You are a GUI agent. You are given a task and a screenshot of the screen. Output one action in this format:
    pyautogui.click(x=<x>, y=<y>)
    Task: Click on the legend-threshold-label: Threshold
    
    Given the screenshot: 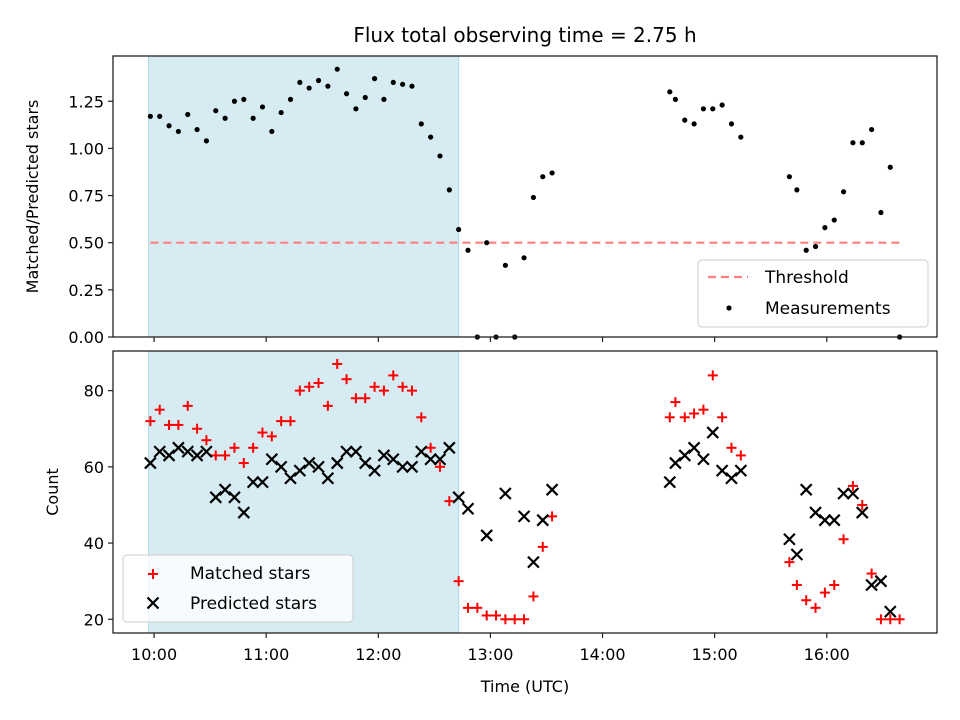 What is the action you would take?
    pyautogui.click(x=806, y=278)
    